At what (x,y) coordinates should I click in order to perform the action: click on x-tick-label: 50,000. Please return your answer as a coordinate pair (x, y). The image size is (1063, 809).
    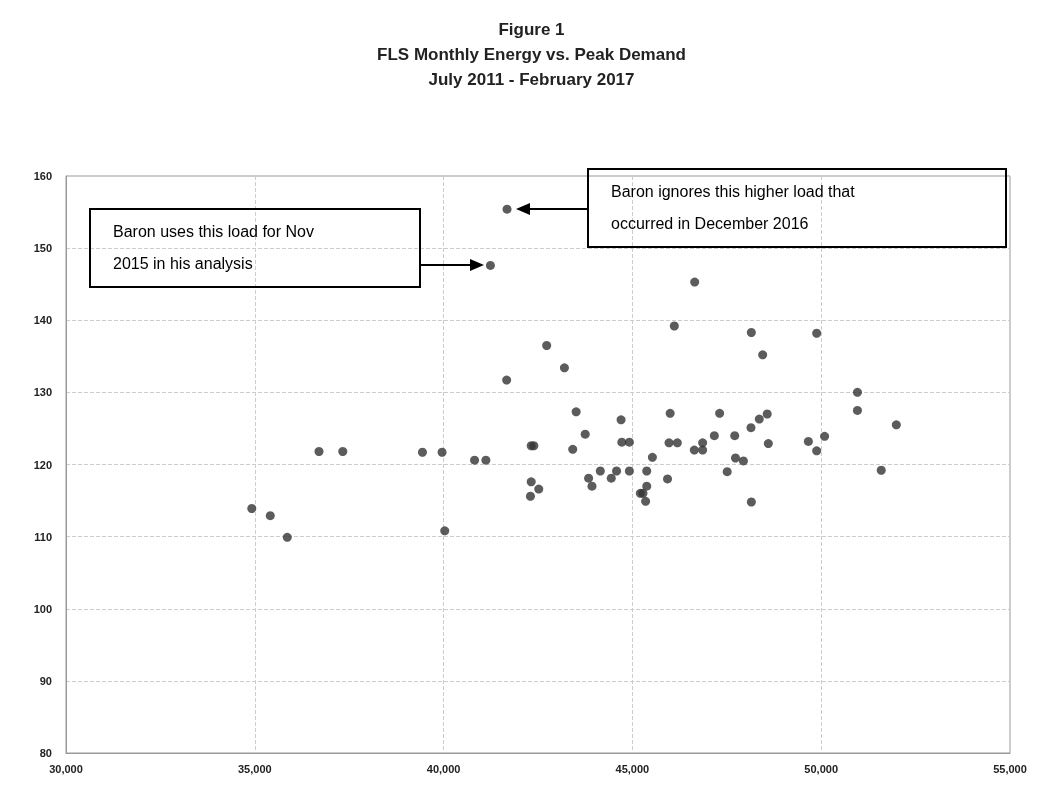
    Looking at the image, I should click on (821, 768).